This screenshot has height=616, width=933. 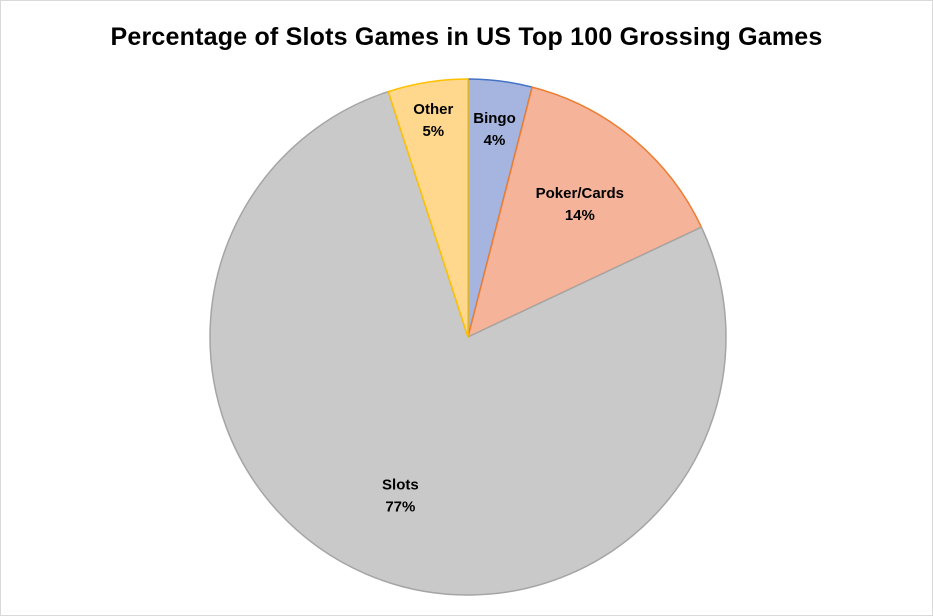 What do you see at coordinates (400, 506) in the screenshot?
I see `slice-label-slots-value: 77%` at bounding box center [400, 506].